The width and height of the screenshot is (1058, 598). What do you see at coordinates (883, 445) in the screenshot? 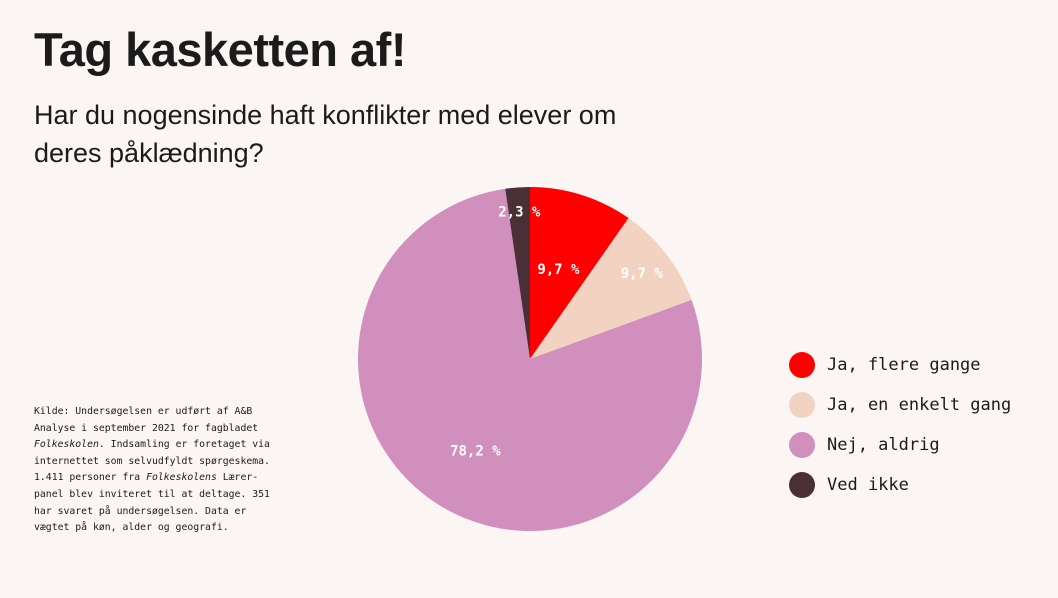
I see `legend-label-3: Nej, aldrig` at bounding box center [883, 445].